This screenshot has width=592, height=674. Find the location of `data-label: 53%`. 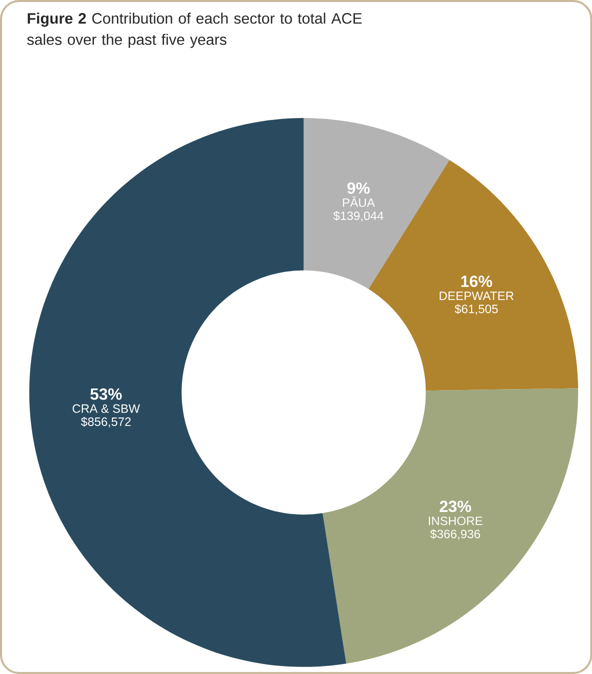

data-label: 53% is located at coordinates (106, 394).